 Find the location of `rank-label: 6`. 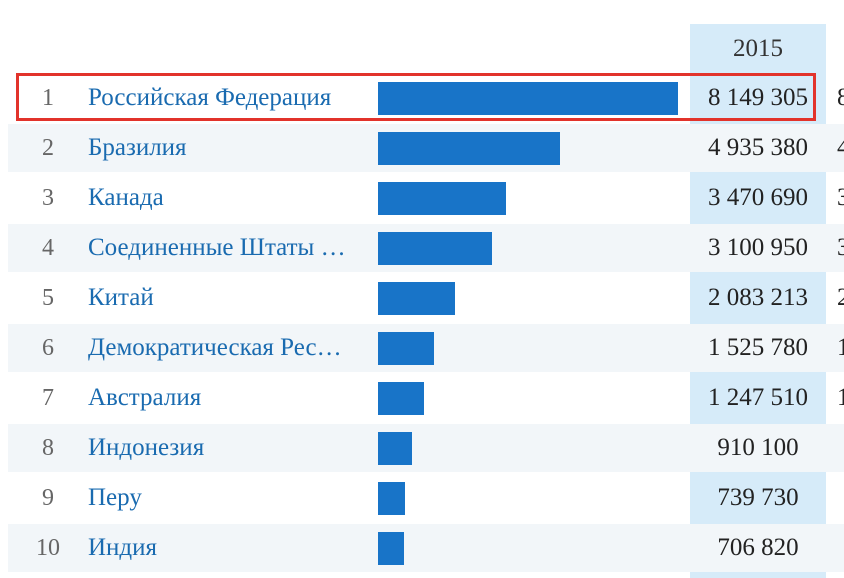

rank-label: 6 is located at coordinates (48, 348).